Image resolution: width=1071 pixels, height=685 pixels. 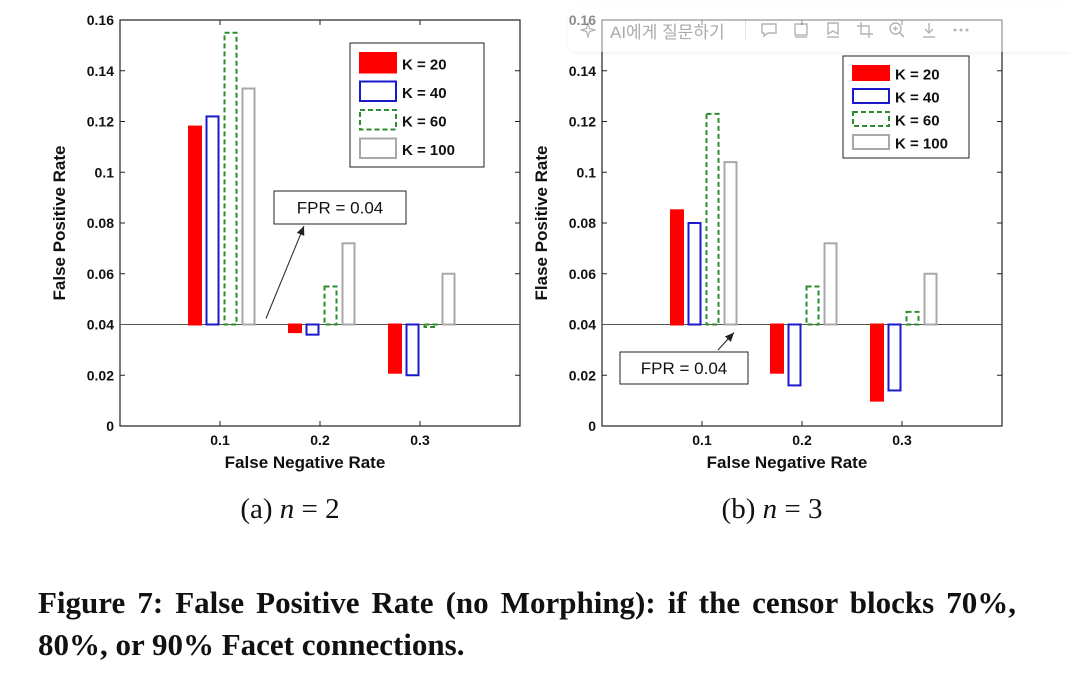 I want to click on subcaption-part: (b), so click(x=742, y=509).